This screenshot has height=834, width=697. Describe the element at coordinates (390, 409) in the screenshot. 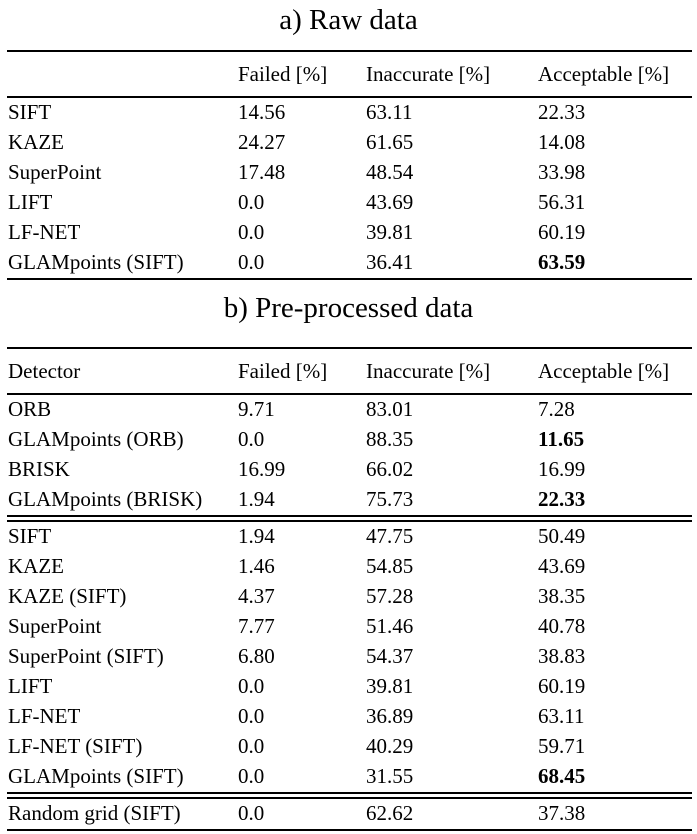

I see `inaccurate-value-cell: 83.01` at that location.